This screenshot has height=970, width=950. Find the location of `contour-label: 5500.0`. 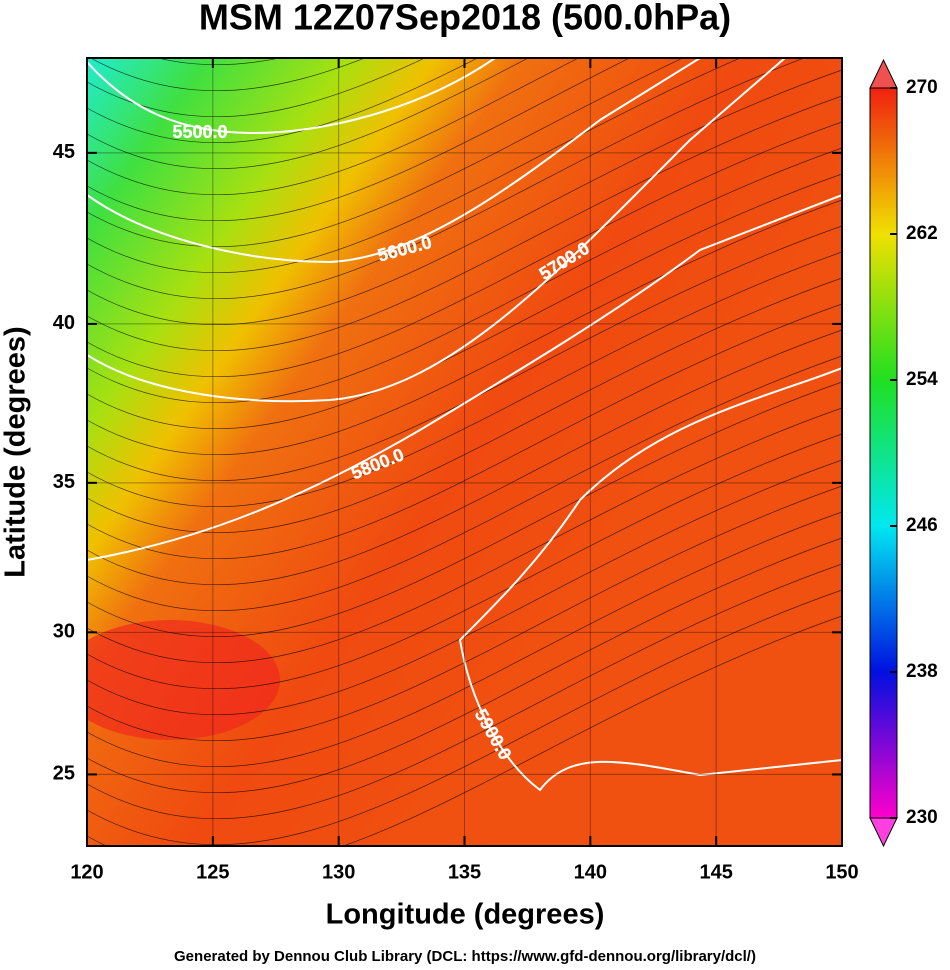

contour-label: 5500.0 is located at coordinates (199, 132).